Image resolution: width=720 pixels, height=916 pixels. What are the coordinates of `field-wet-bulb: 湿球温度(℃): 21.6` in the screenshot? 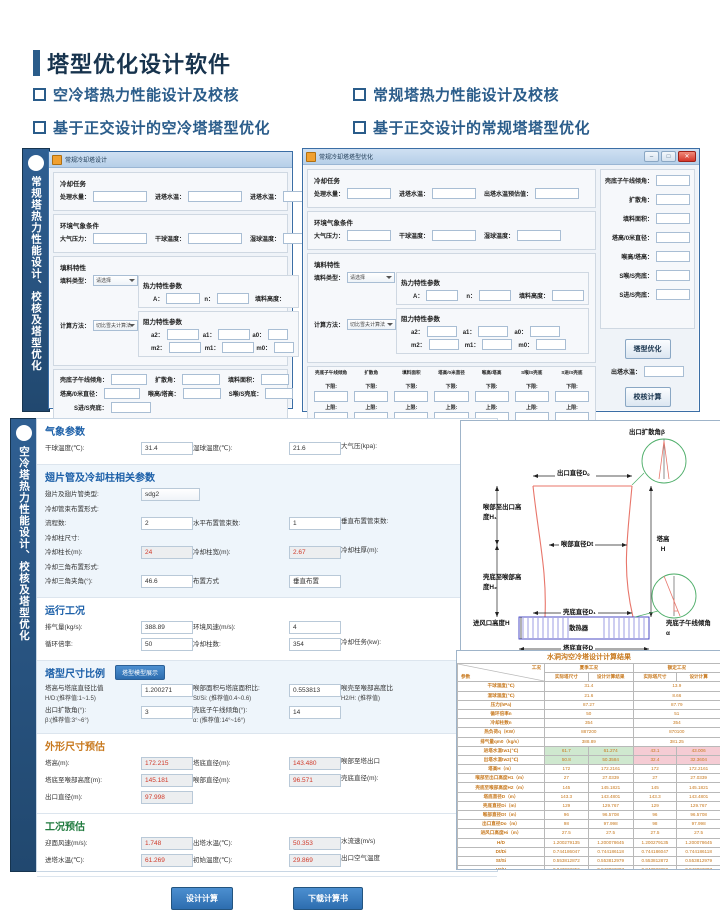 It's located at (267, 448).